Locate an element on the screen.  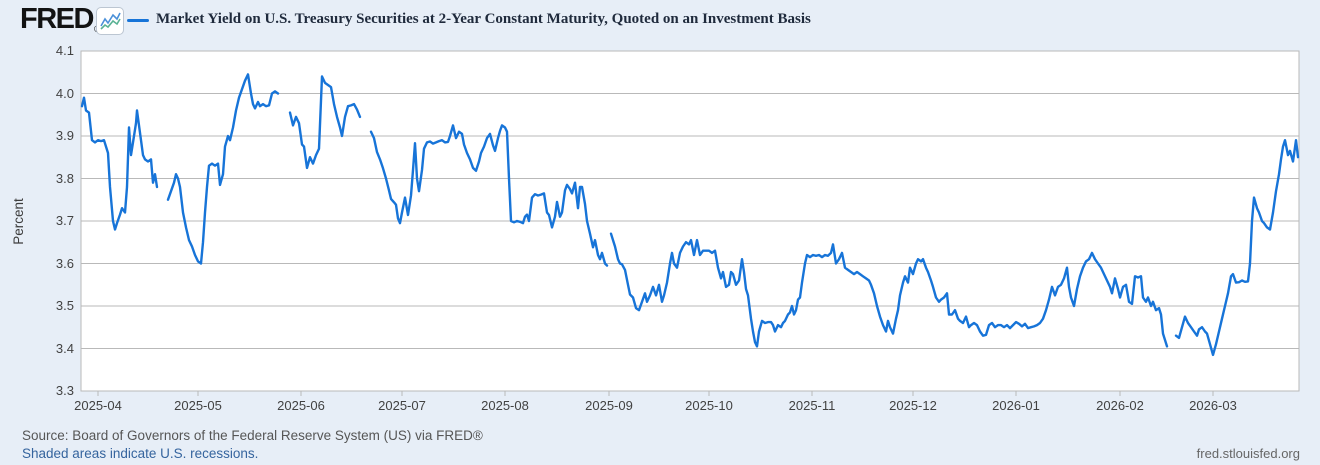
y-tick-label: 3.9 is located at coordinates (64, 135).